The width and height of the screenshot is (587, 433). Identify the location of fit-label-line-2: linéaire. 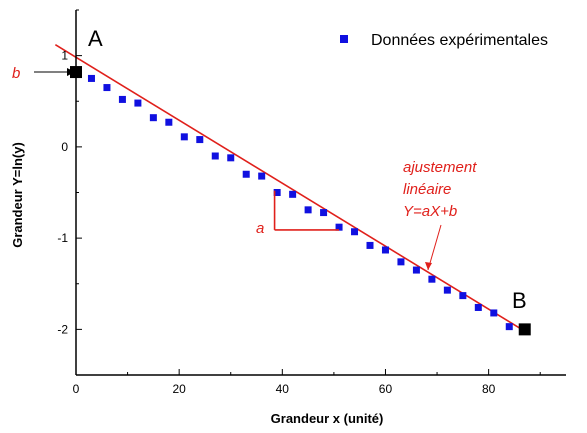
(427, 189).